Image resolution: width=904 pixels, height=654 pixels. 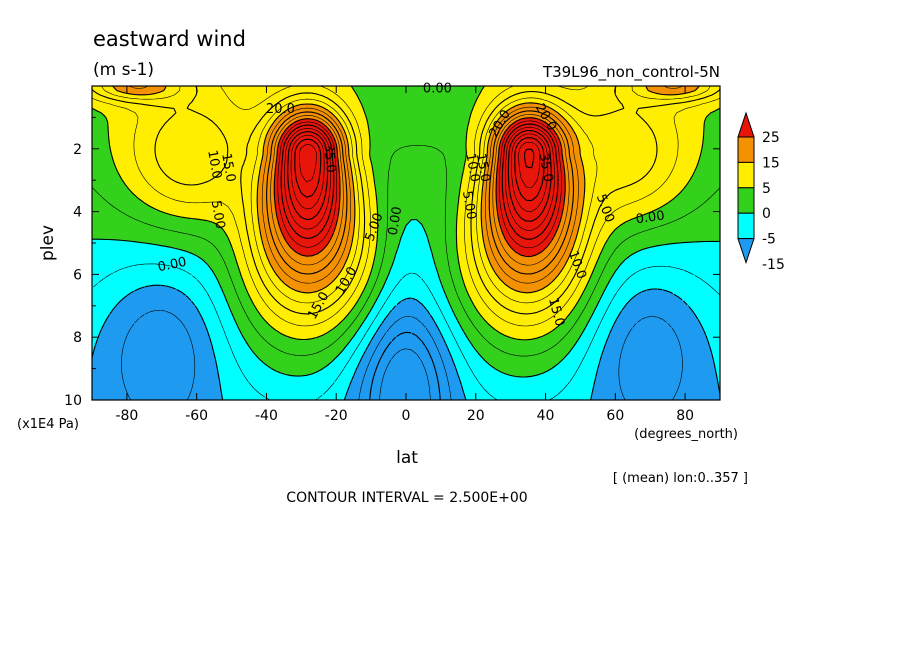 What do you see at coordinates (476, 416) in the screenshot?
I see `x-tick-label: 20` at bounding box center [476, 416].